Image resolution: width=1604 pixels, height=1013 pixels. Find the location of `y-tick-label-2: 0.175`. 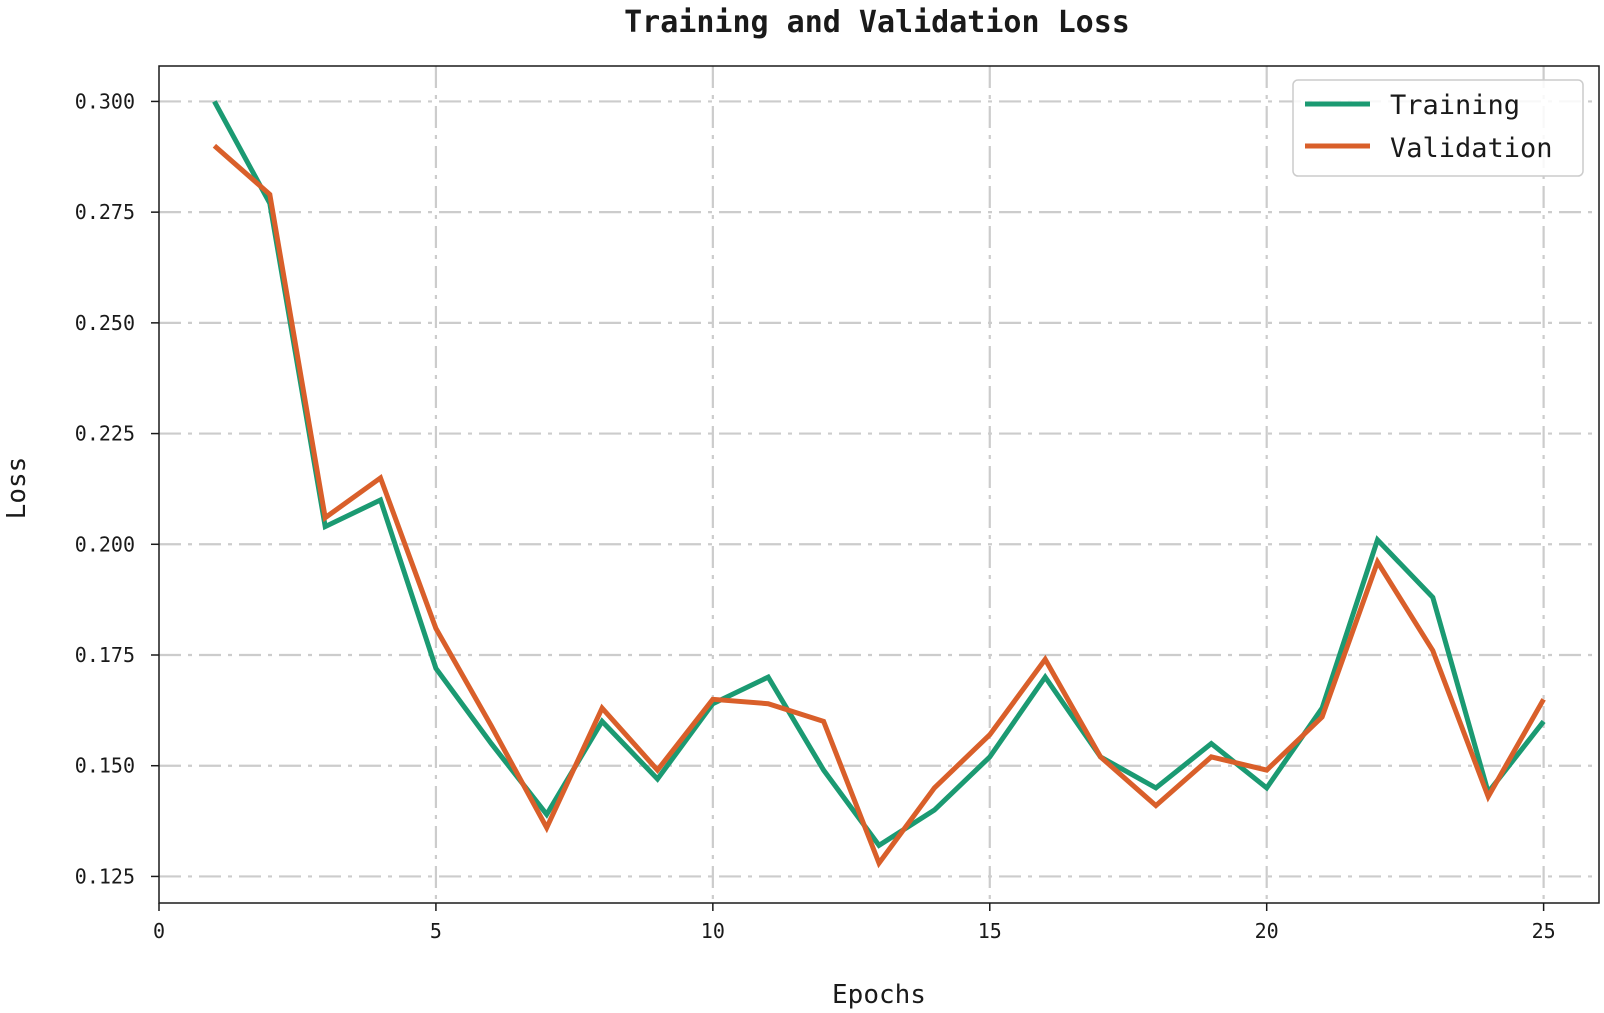

y-tick-label-2: 0.175 is located at coordinates (105, 655).